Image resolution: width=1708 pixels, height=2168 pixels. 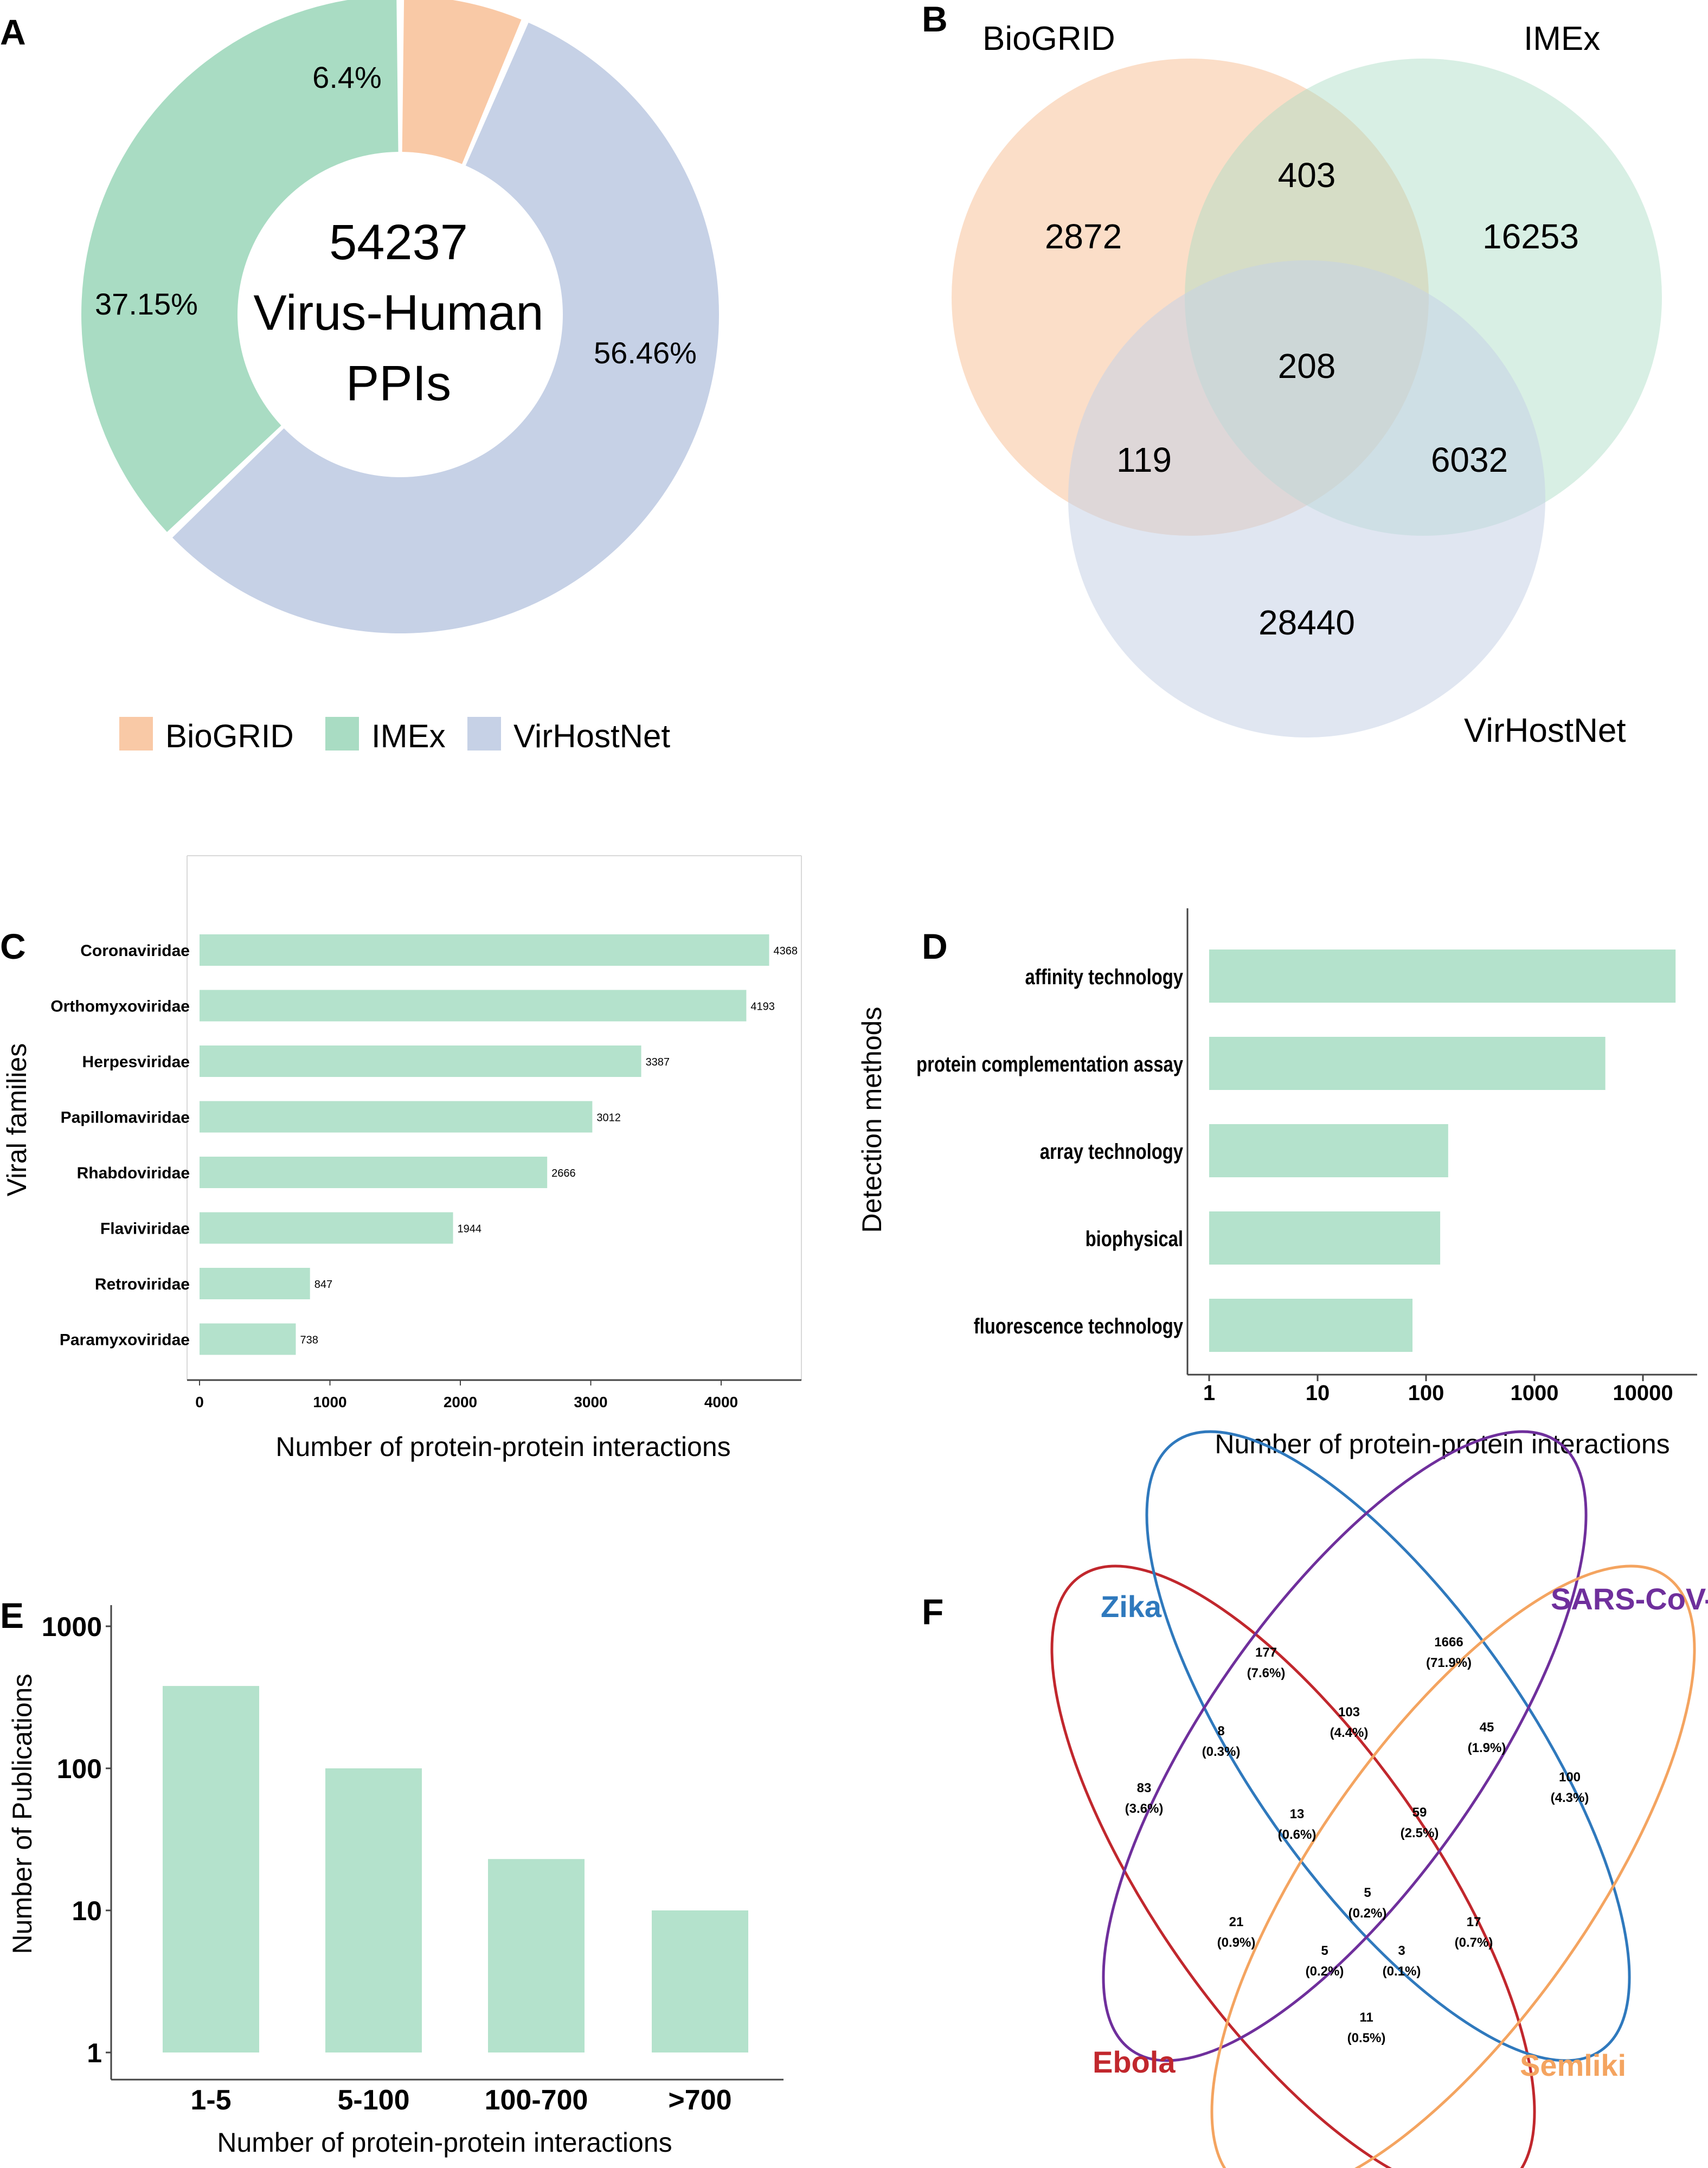 What do you see at coordinates (398, 243) in the screenshot?
I see `donut-center-total: 54237` at bounding box center [398, 243].